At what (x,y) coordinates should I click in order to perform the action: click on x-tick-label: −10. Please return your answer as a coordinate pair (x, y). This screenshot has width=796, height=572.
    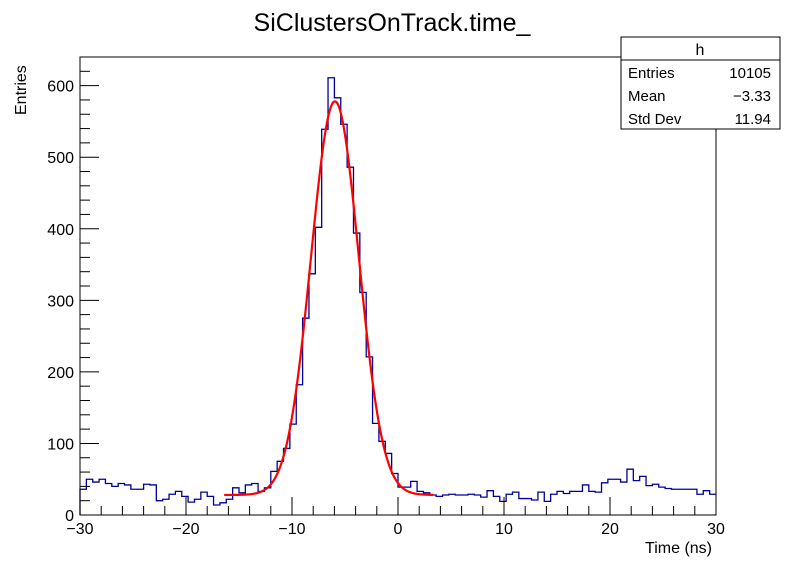
    Looking at the image, I should click on (291, 529).